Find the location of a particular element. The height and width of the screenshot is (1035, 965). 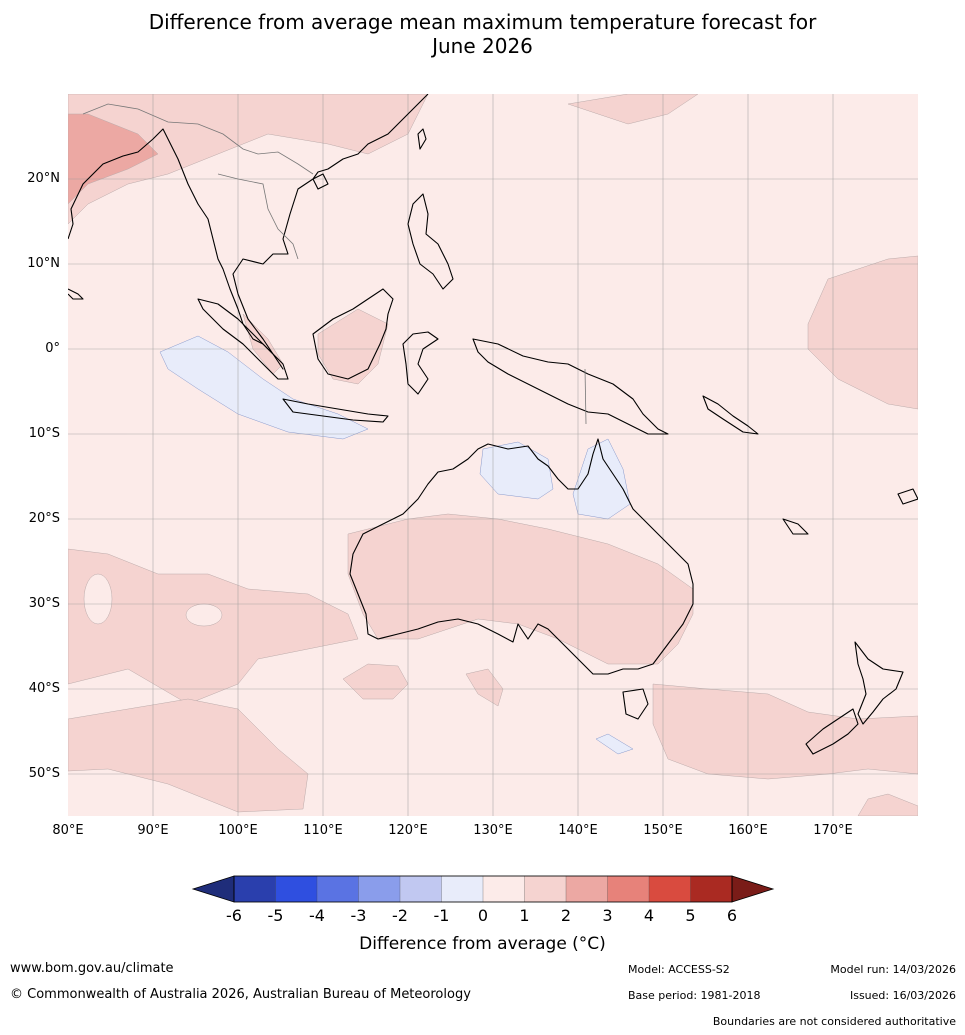

colorbar-label: Difference from average (°C) is located at coordinates (482, 944).